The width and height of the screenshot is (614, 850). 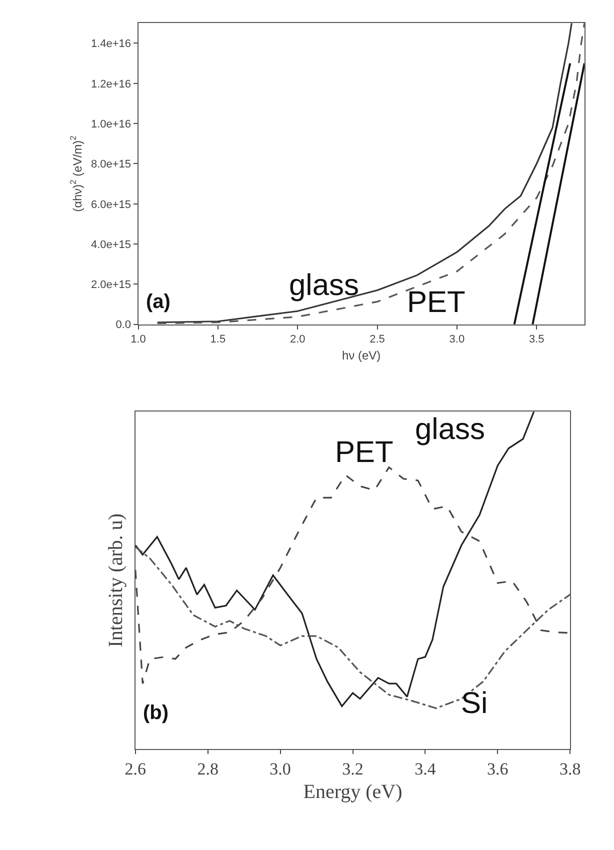 I want to click on x-tick-label: 1.5, so click(x=218, y=340).